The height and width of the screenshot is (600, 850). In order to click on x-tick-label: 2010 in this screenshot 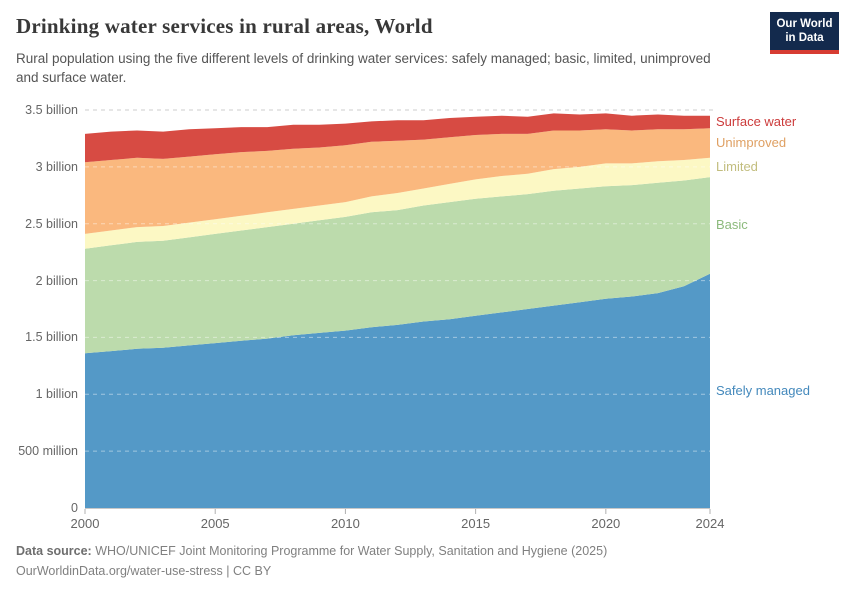, I will do `click(345, 523)`.